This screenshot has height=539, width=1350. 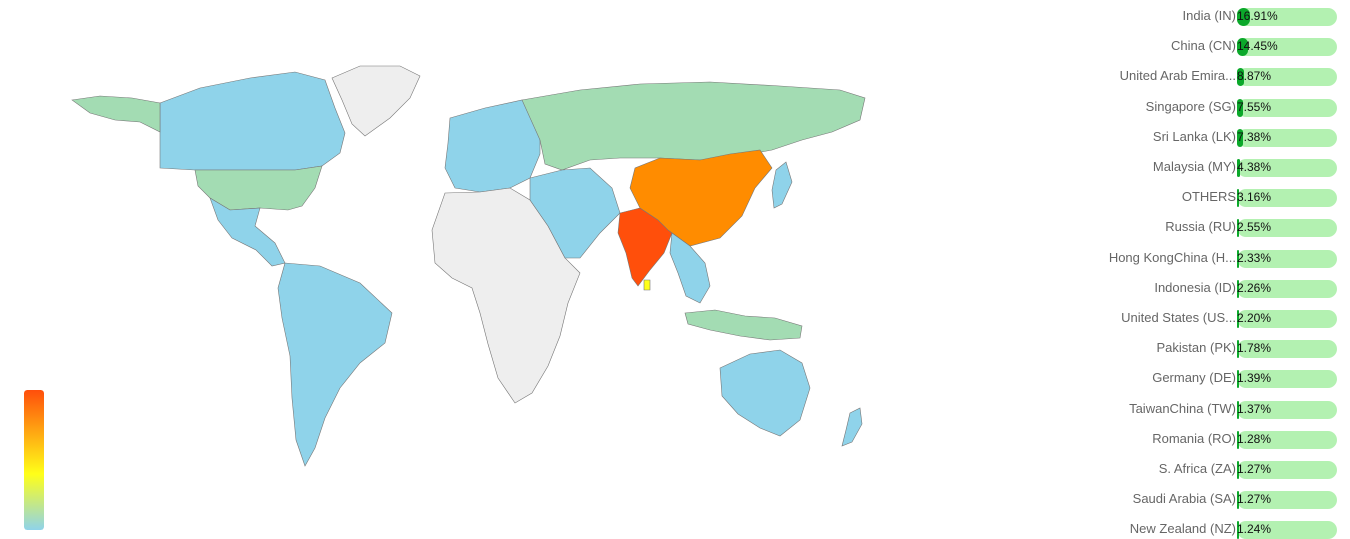 What do you see at coordinates (1208, 197) in the screenshot?
I see `ranking-label: OTHERS` at bounding box center [1208, 197].